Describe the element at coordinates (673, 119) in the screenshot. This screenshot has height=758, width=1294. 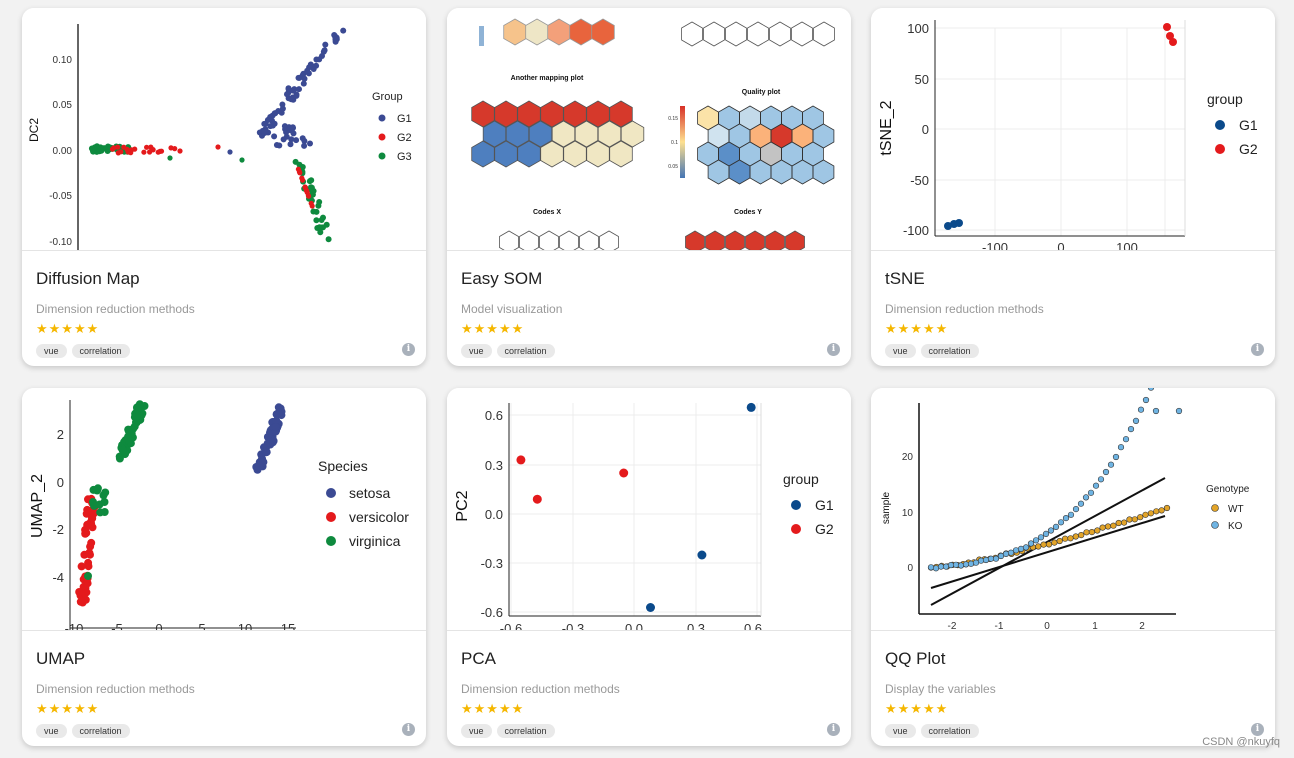
I see `tick: 0.15` at that location.